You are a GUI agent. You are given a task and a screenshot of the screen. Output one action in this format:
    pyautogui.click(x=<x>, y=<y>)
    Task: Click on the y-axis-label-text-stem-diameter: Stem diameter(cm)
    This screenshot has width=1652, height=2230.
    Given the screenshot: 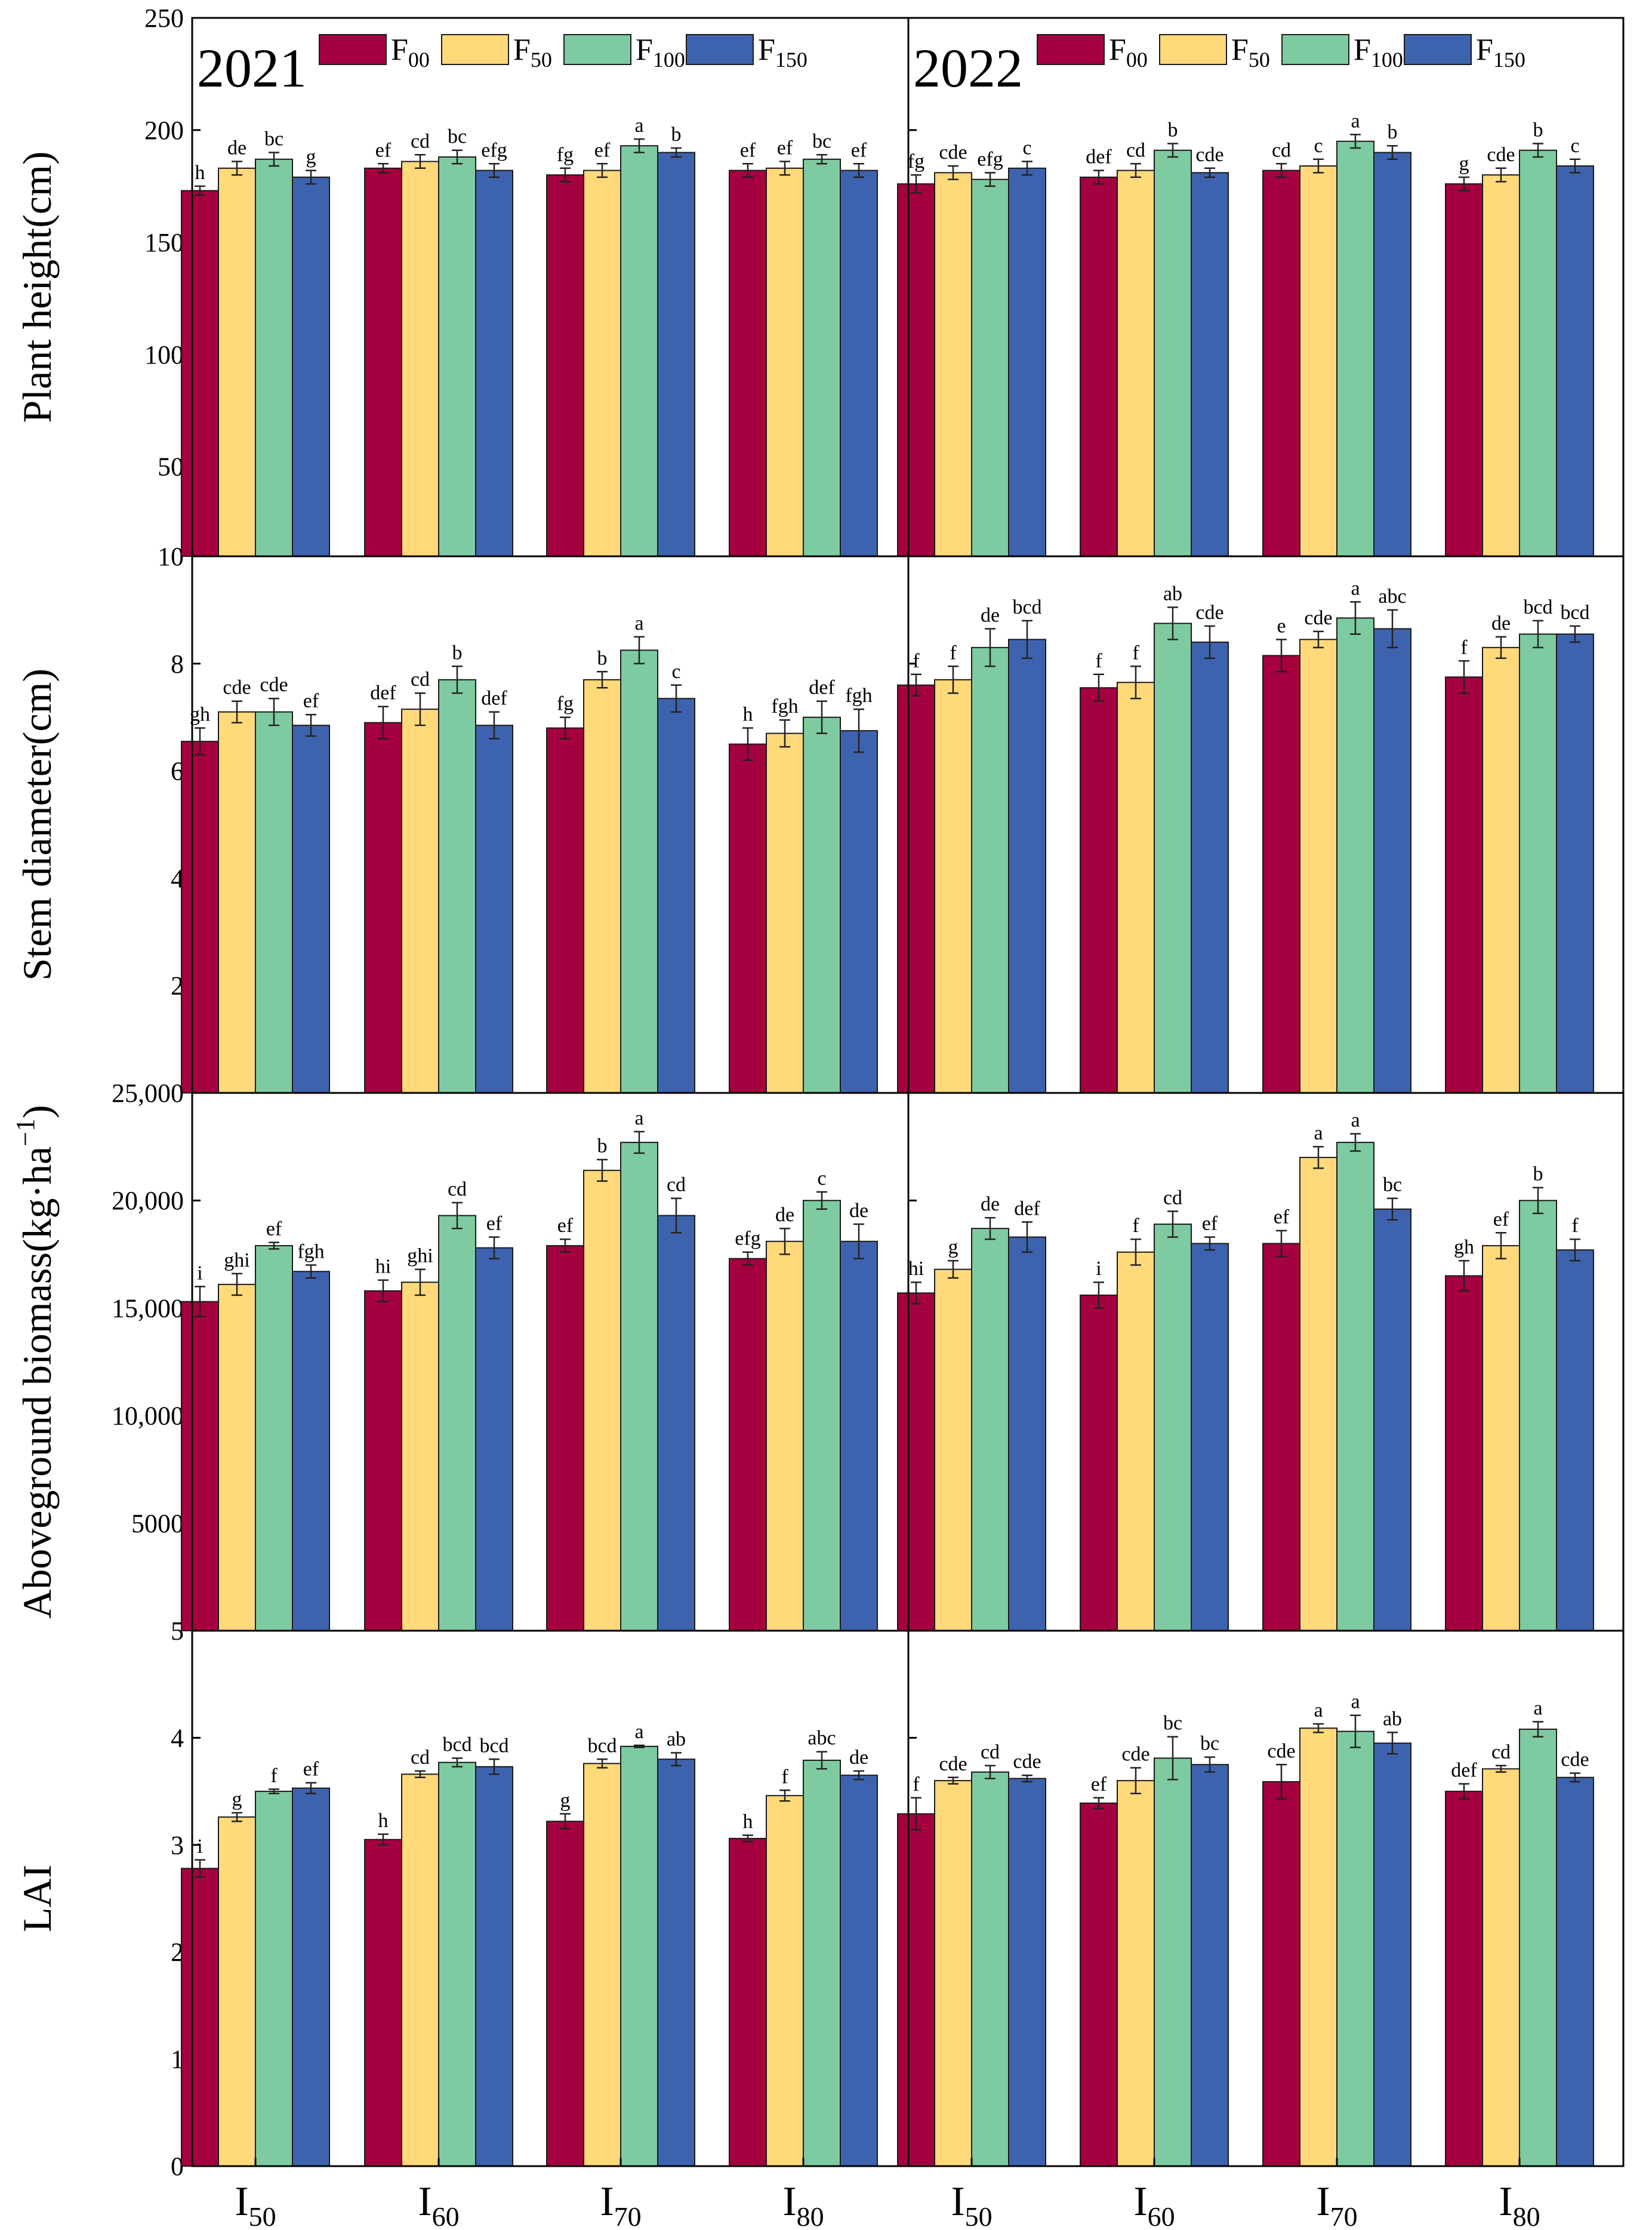 What is the action you would take?
    pyautogui.click(x=37, y=825)
    